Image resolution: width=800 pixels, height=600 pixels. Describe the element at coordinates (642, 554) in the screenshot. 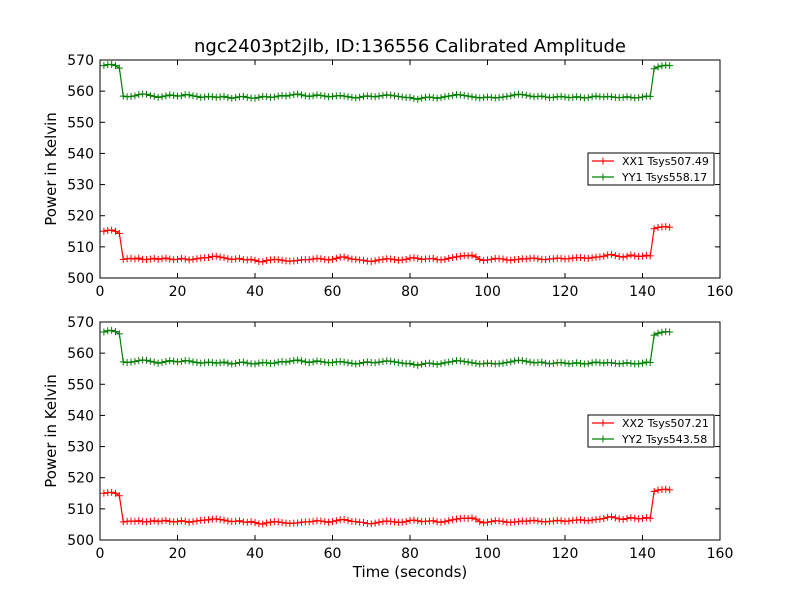

I see `x-tick-label: 140` at that location.